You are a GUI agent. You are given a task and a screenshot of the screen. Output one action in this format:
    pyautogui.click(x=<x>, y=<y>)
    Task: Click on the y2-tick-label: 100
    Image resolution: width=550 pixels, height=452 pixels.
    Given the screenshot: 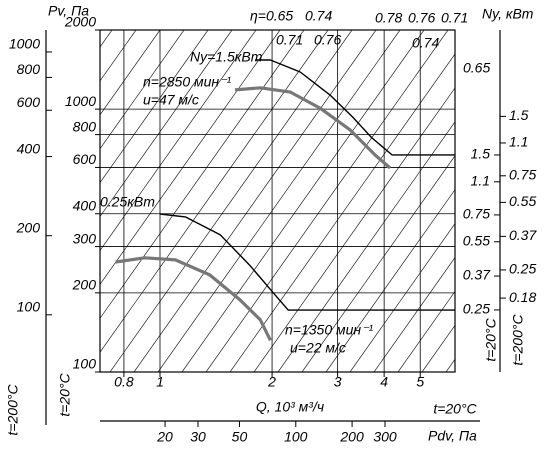 What is the action you would take?
    pyautogui.click(x=29, y=307)
    